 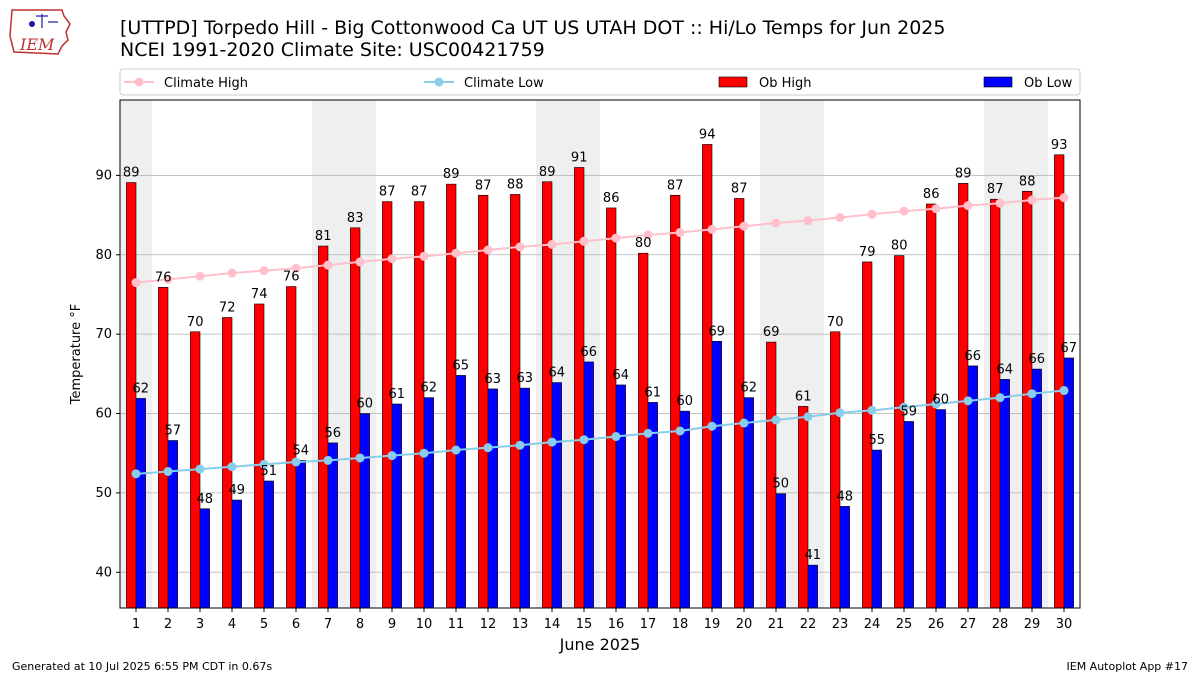 What do you see at coordinates (103, 493) in the screenshot?
I see `y-tick-label: 50` at bounding box center [103, 493].